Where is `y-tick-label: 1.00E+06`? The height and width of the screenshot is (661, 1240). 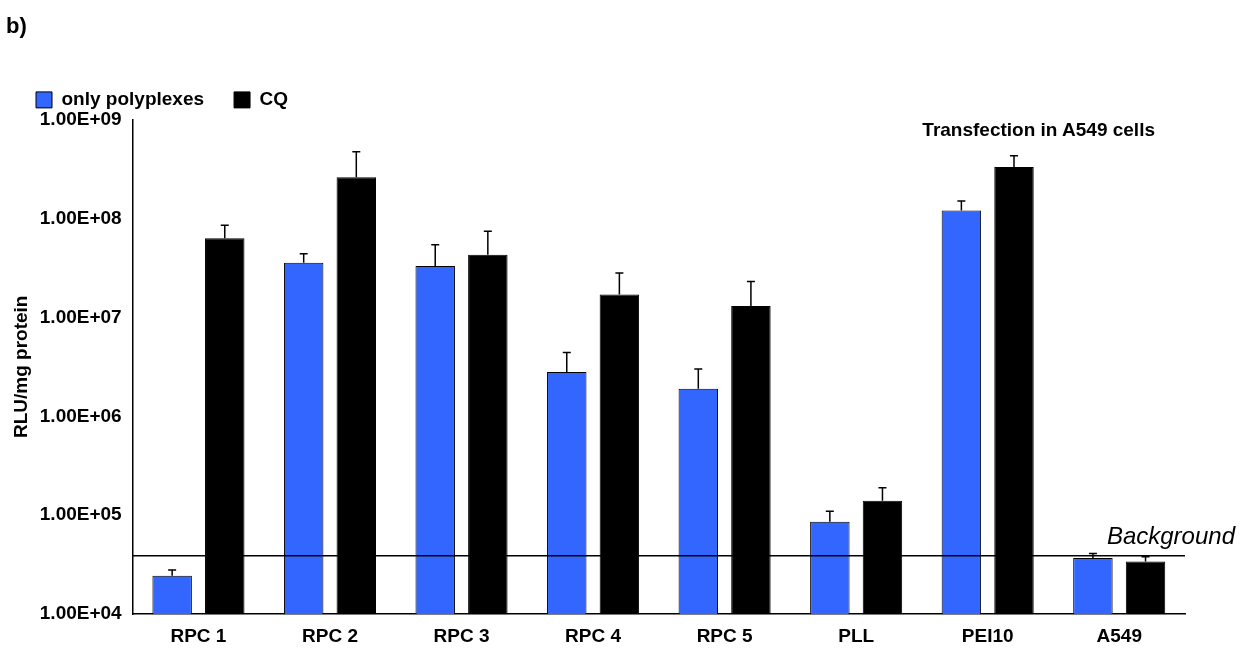
y-tick-label: 1.00E+06 is located at coordinates (80, 415).